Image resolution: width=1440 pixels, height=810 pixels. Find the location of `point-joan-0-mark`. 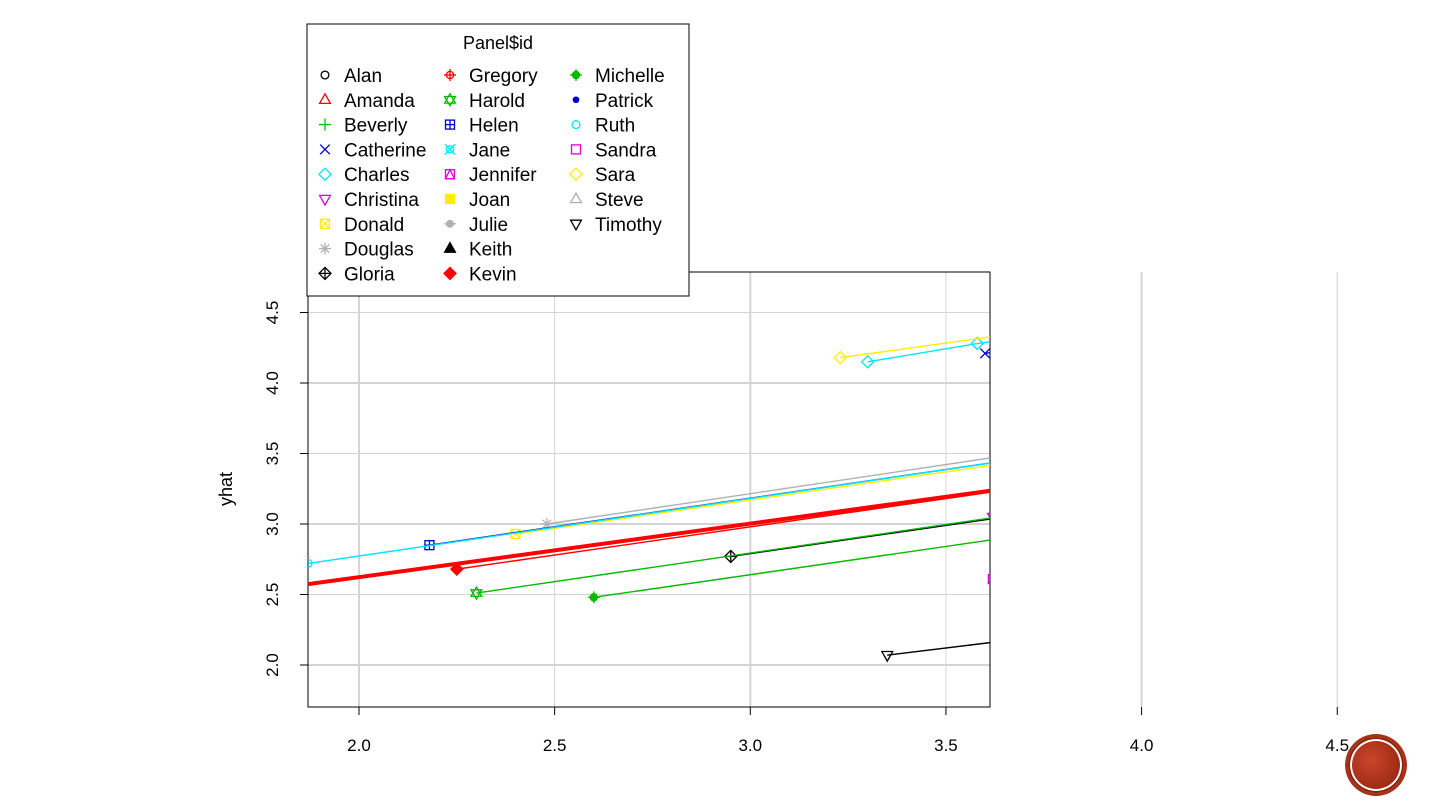

point-joan-0-mark is located at coordinates (1063, 552).